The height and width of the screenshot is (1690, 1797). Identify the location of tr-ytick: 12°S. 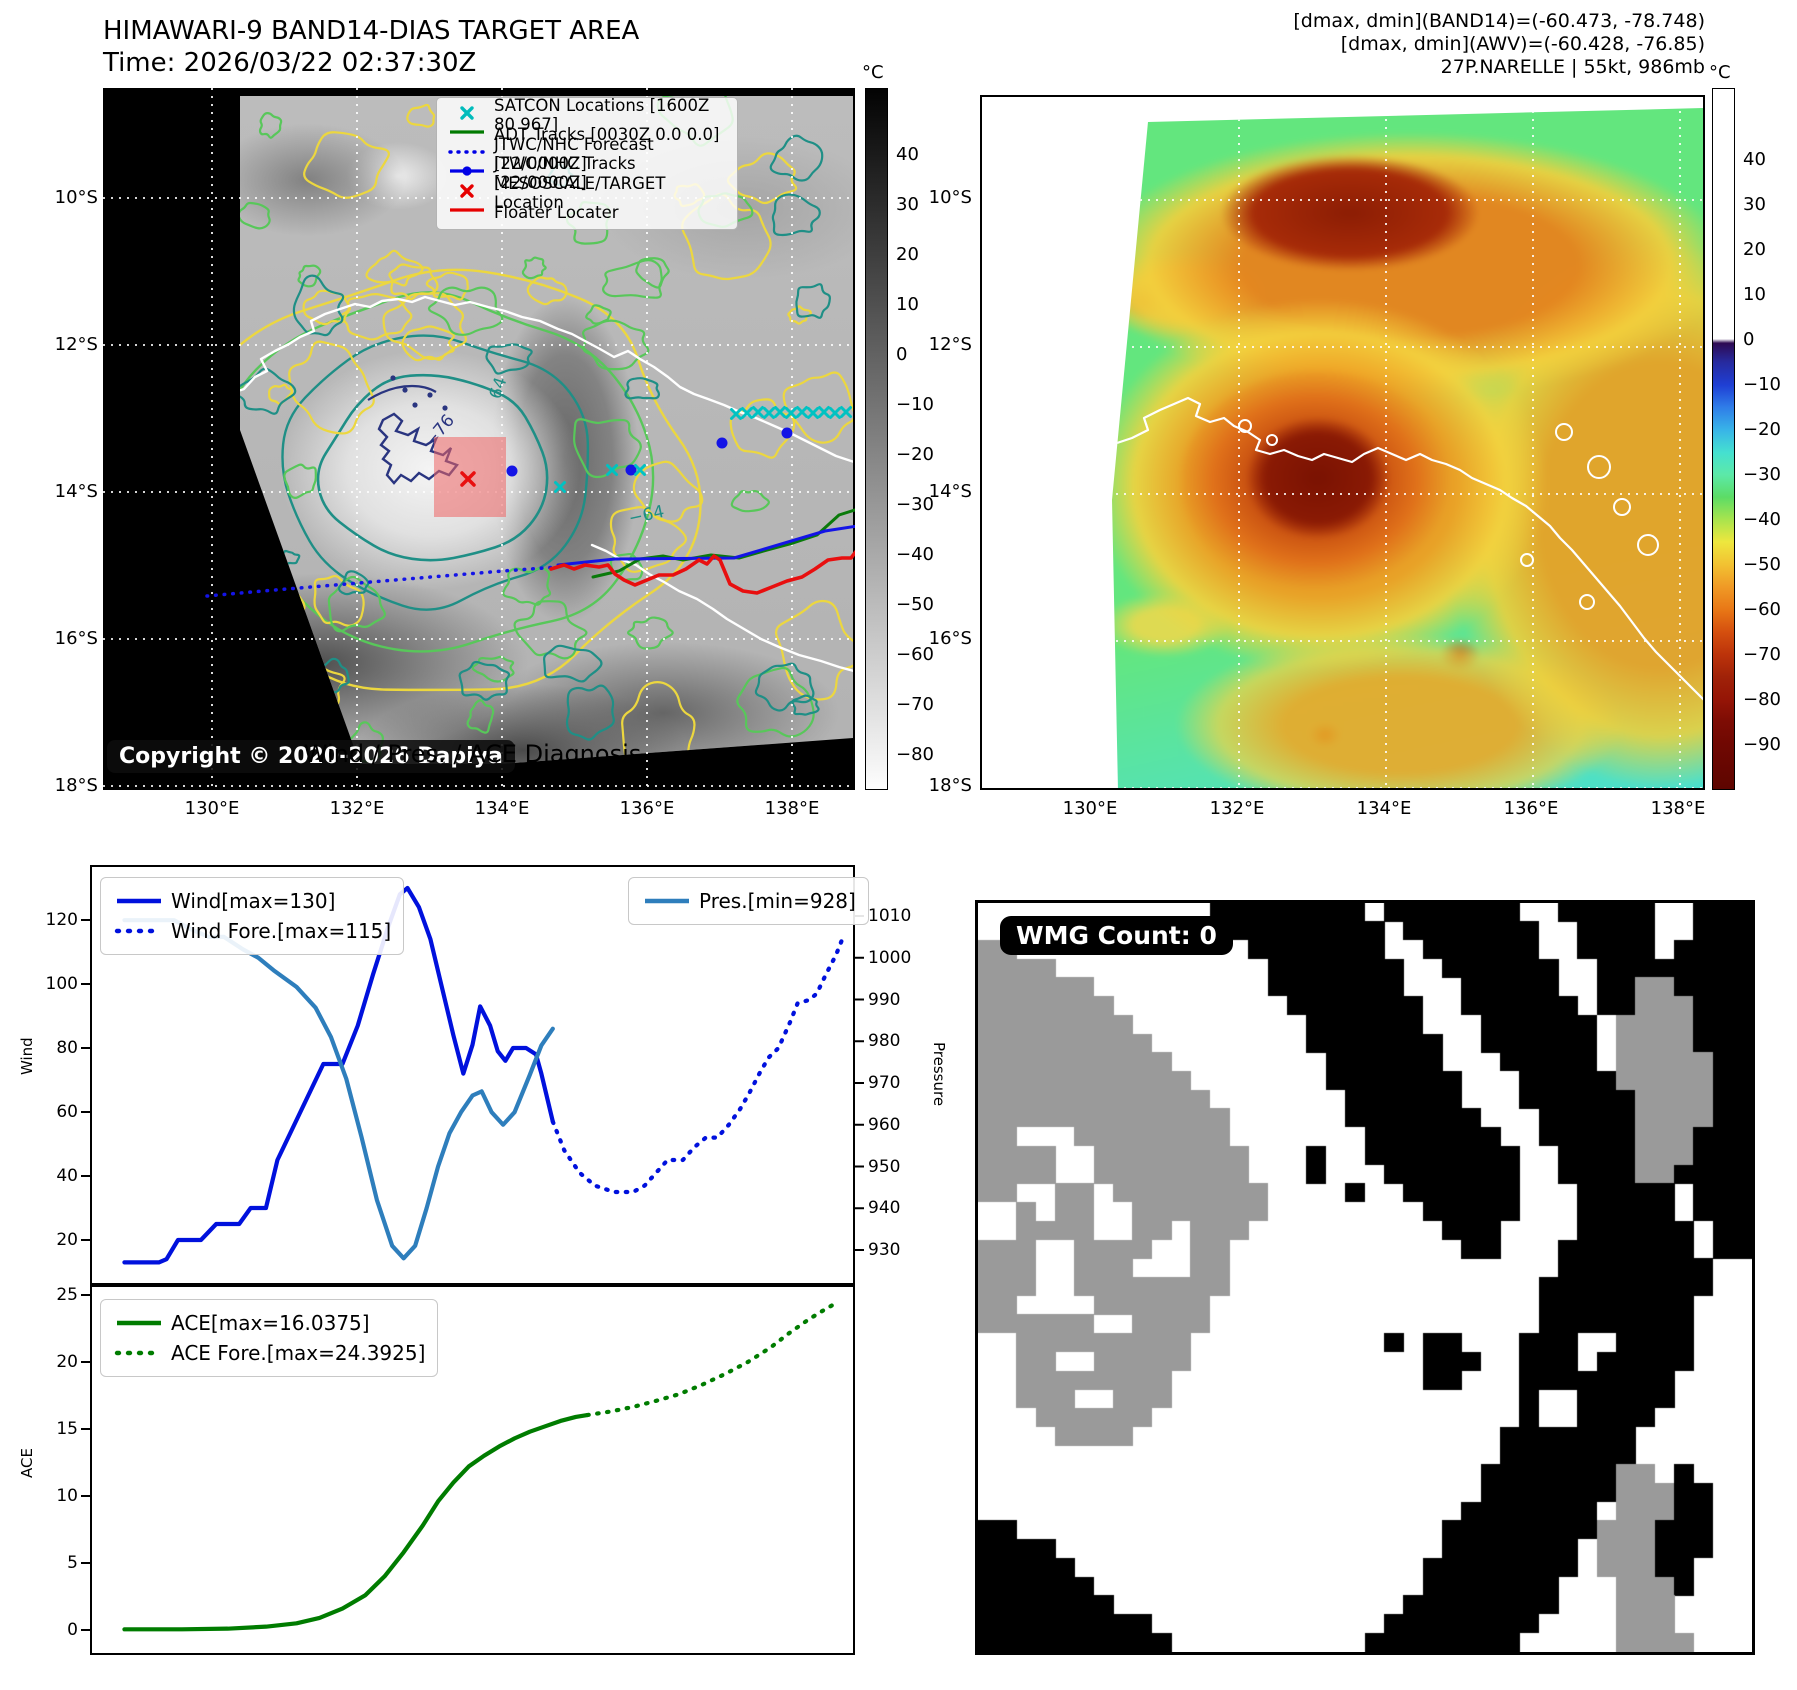
(950, 344).